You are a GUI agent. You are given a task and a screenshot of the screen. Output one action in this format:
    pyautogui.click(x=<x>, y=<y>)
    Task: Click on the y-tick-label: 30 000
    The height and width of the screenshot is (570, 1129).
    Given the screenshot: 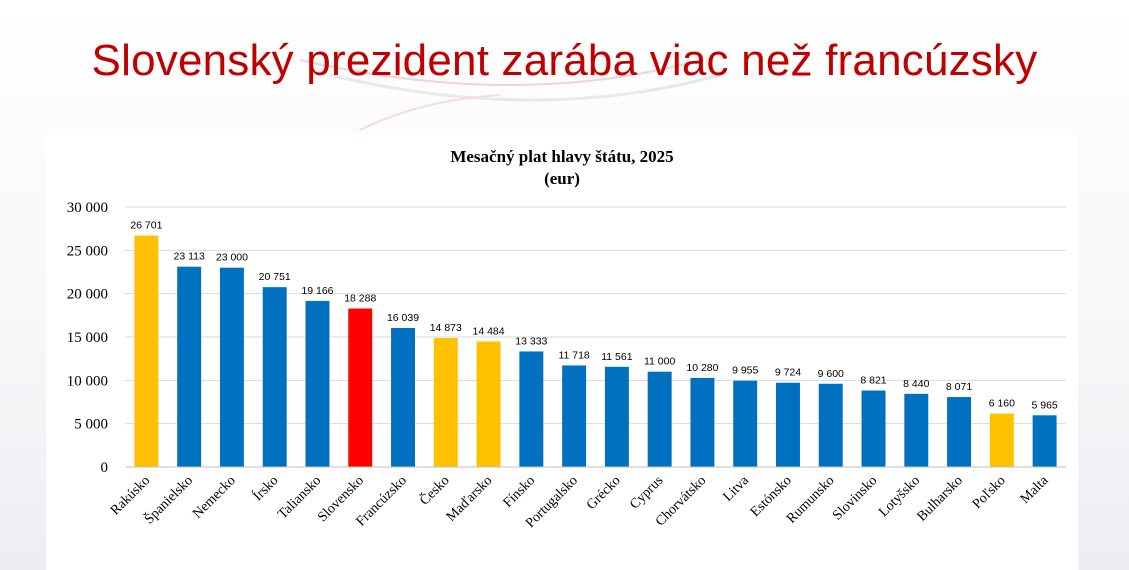 What is the action you would take?
    pyautogui.click(x=87, y=208)
    